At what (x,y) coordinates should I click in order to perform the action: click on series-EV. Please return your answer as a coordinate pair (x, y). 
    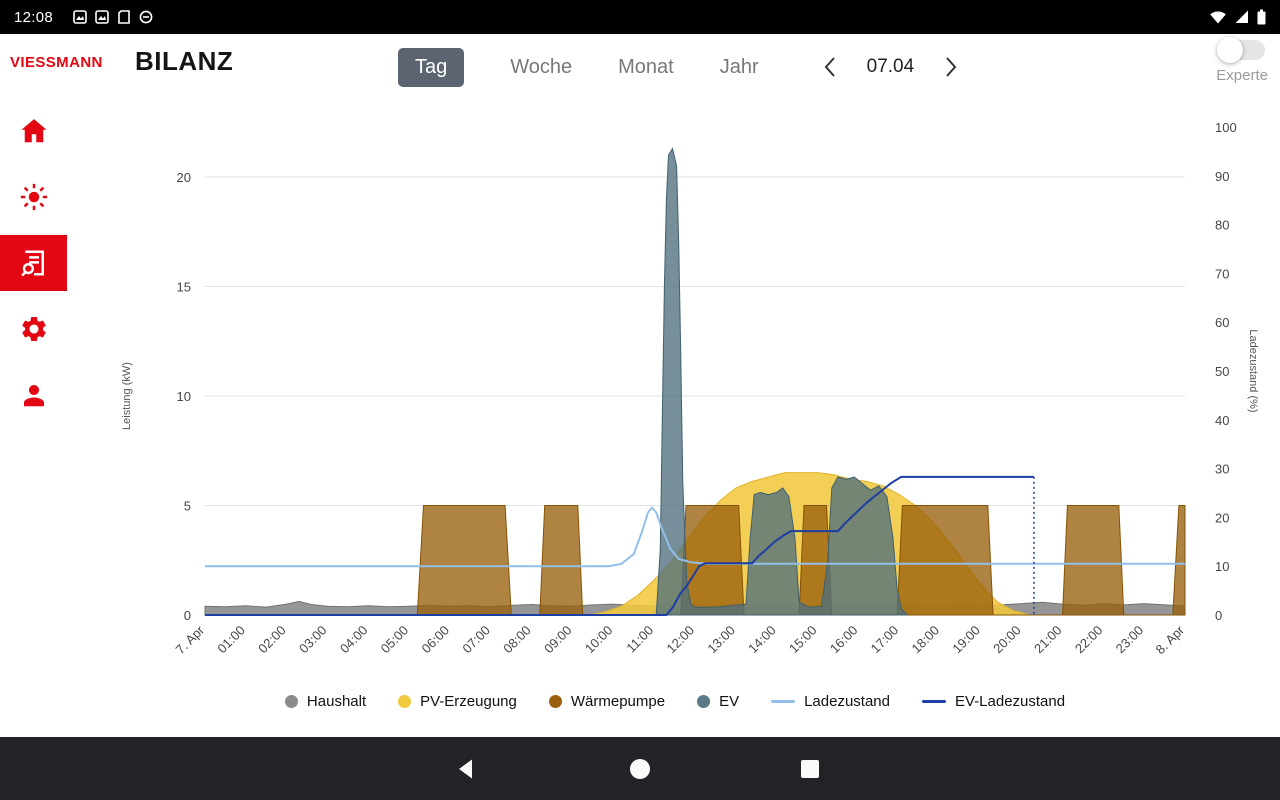
    Looking at the image, I should click on (782, 381).